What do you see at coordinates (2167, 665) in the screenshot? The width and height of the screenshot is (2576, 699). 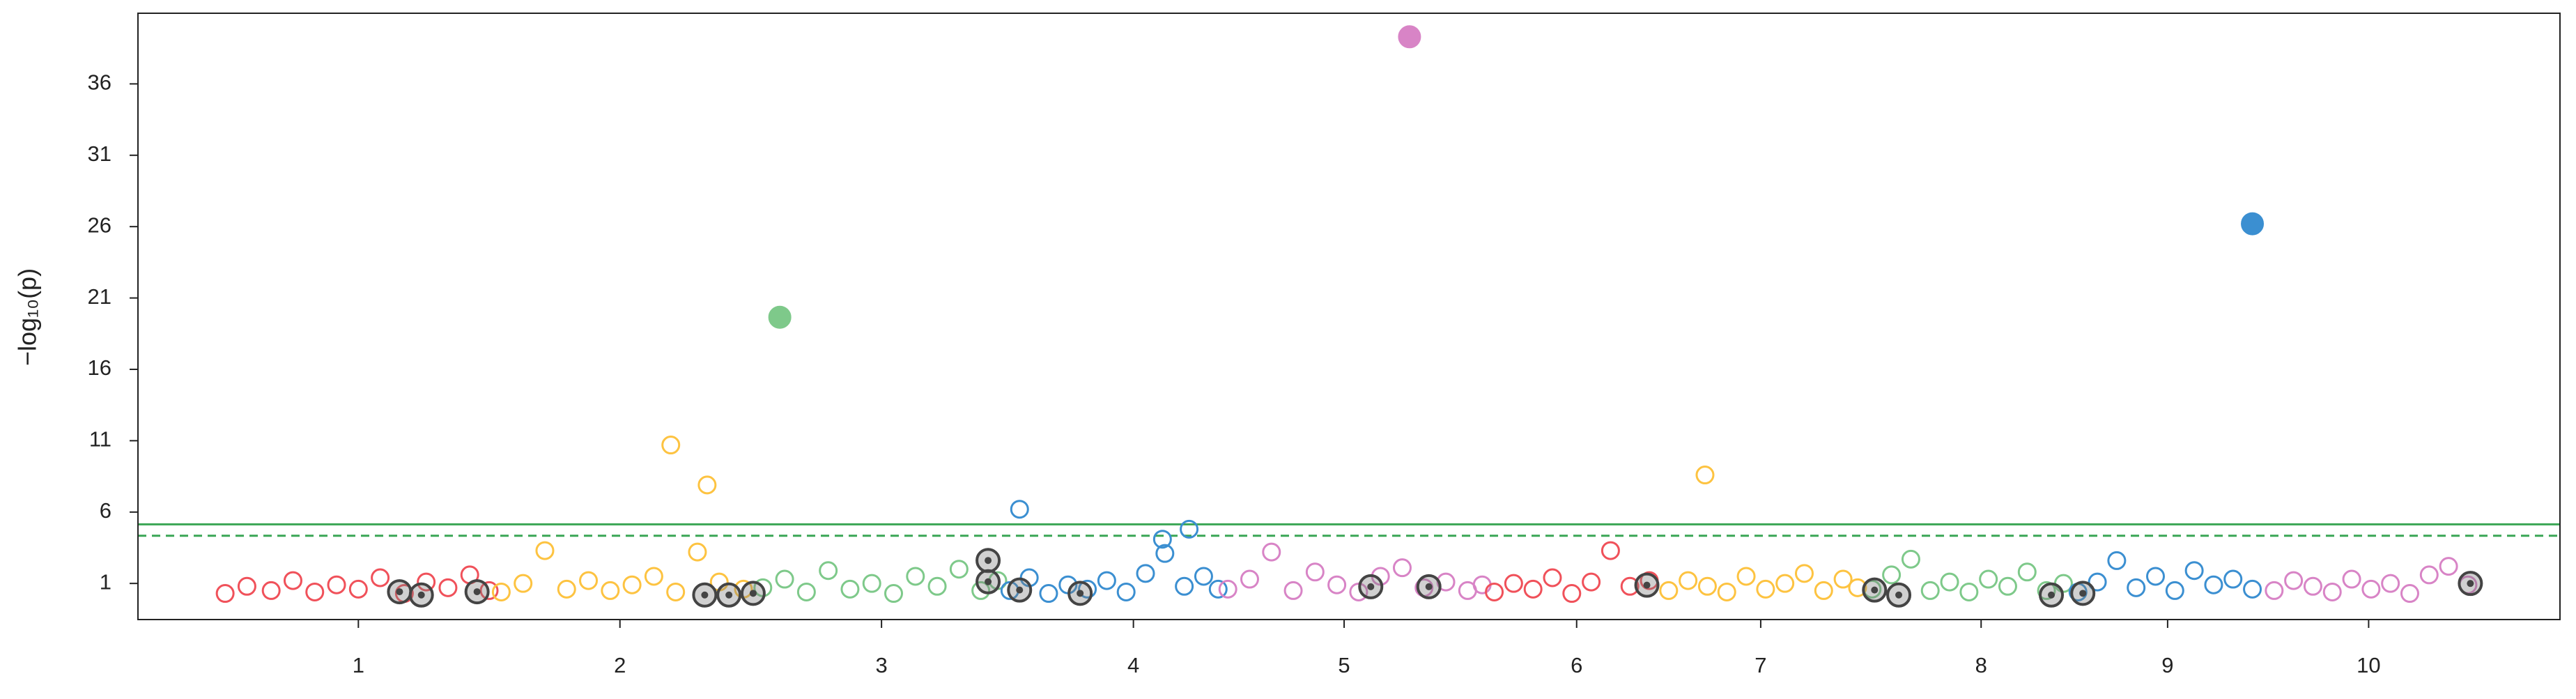 I see `x-tick-label: 9` at bounding box center [2167, 665].